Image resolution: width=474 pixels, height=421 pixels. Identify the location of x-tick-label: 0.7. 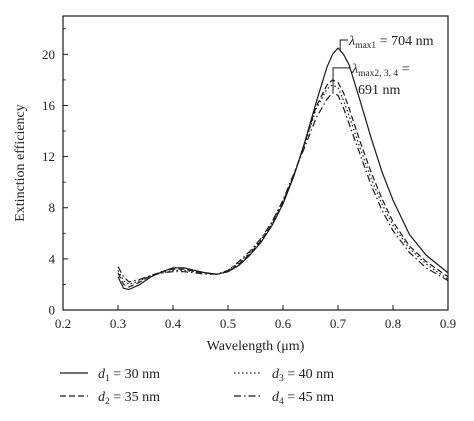
(338, 323).